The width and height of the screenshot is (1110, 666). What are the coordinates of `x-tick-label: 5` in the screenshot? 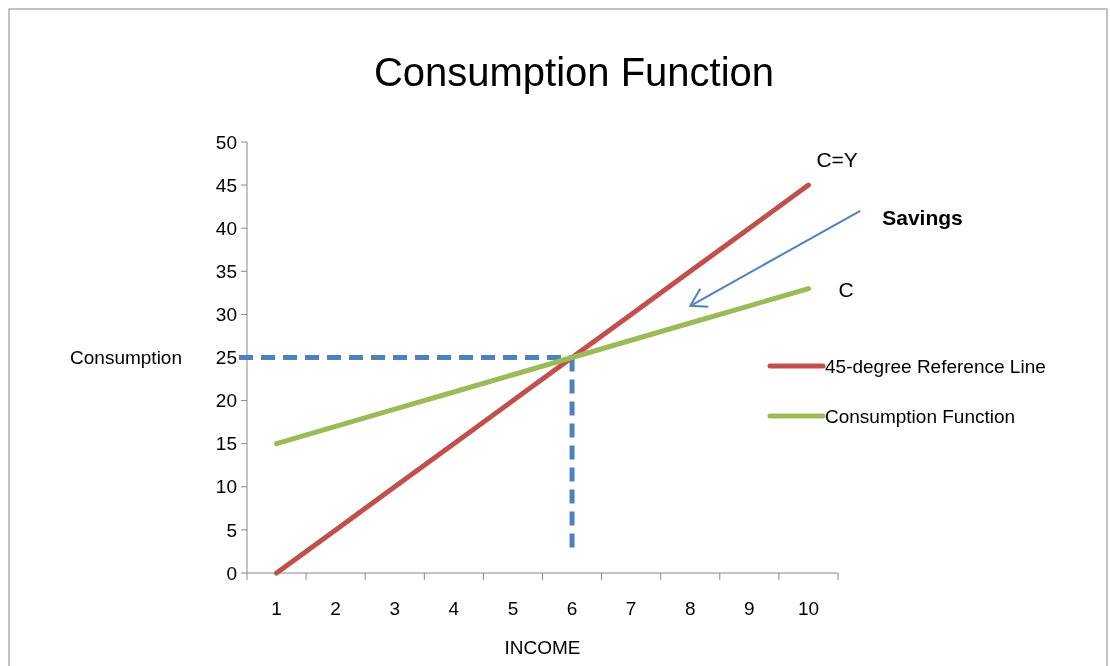 It's located at (513, 608).